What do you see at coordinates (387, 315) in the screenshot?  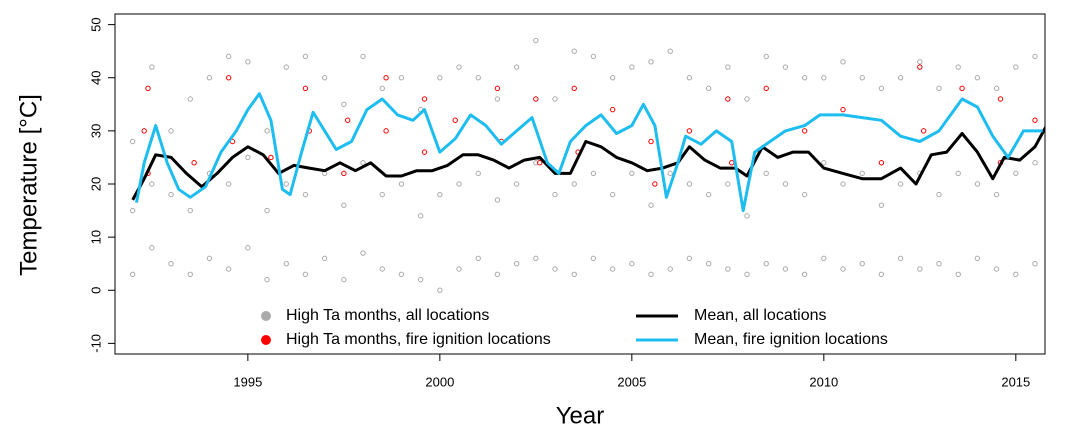 I see `legend-label: High Ta months, all locations` at bounding box center [387, 315].